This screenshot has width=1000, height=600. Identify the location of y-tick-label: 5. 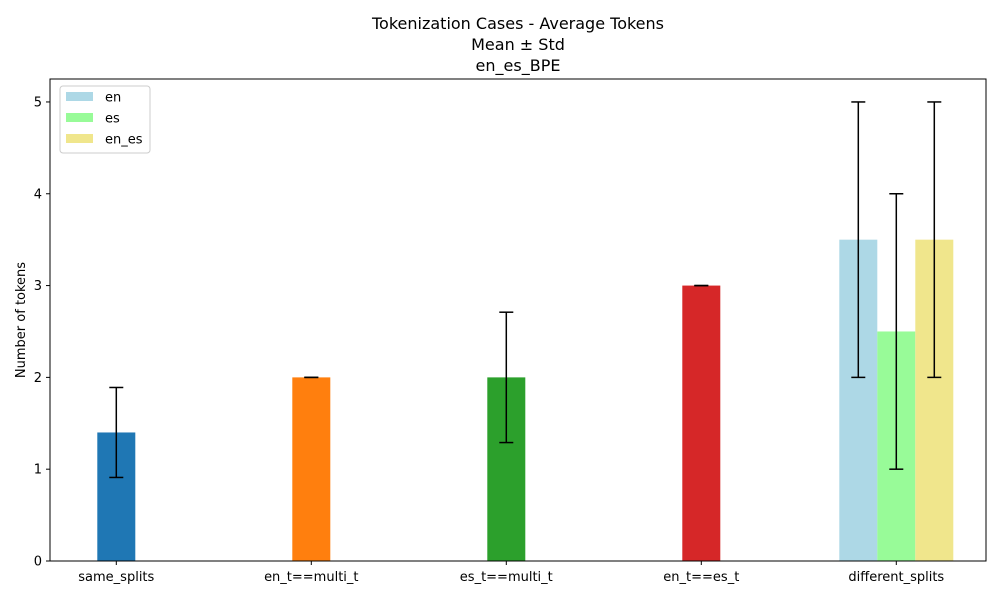
(38, 102).